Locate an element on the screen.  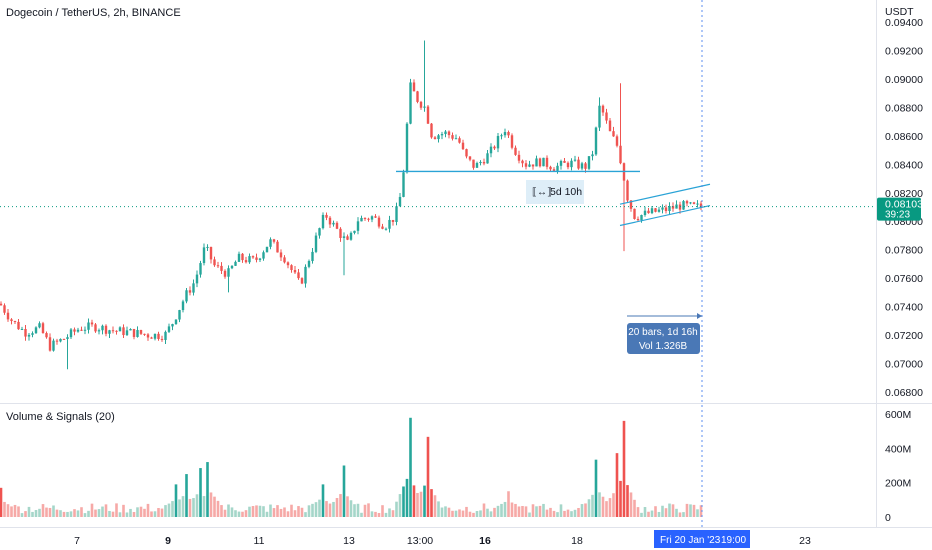
measure-bars: 20 bars, 1d 16h is located at coordinates (663, 332).